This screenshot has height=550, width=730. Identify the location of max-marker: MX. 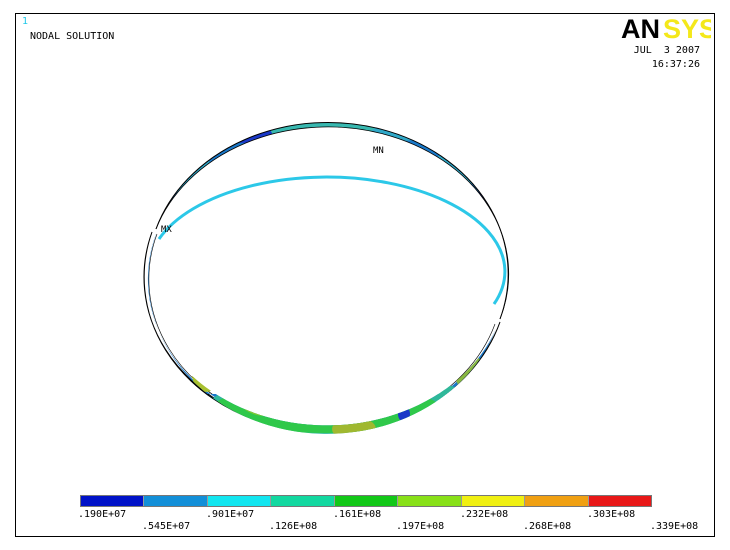
(166, 230).